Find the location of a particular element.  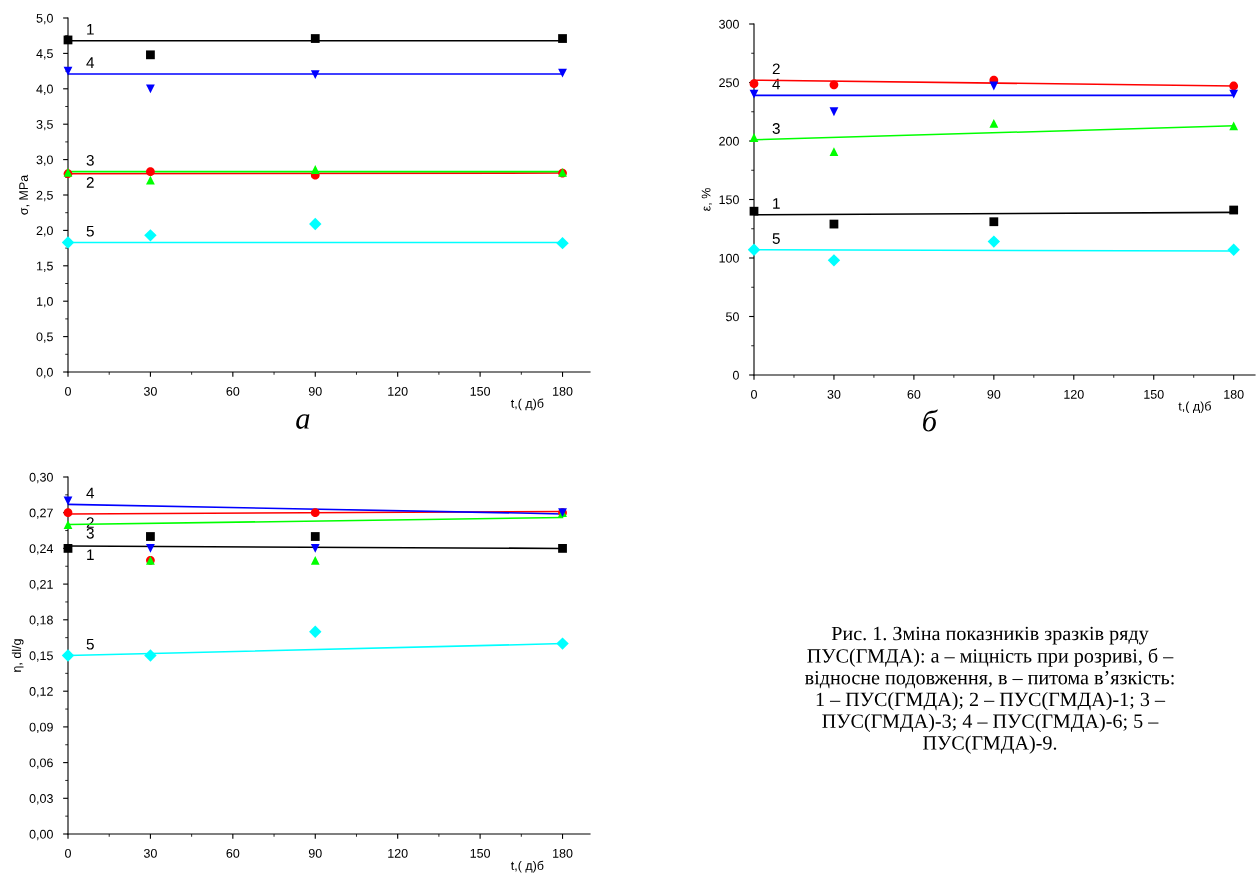

y-tick-label: 0,03 is located at coordinates (41, 799).